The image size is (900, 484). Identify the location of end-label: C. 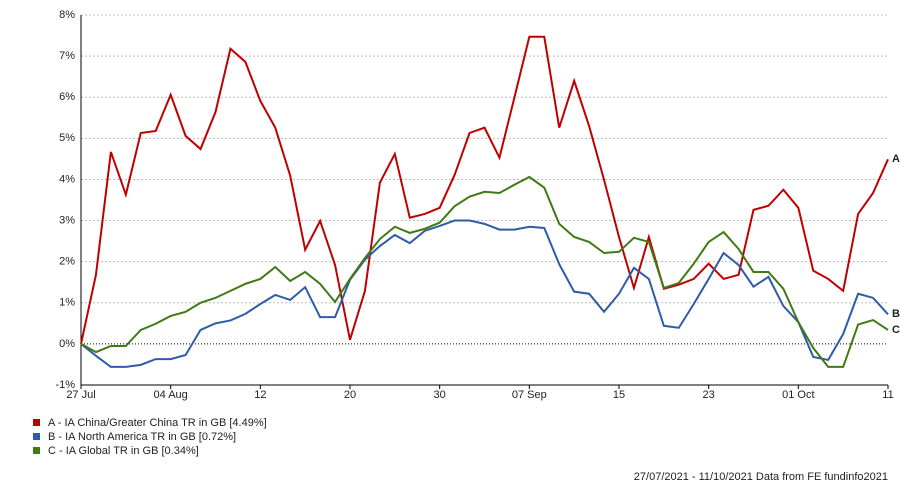
(896, 330).